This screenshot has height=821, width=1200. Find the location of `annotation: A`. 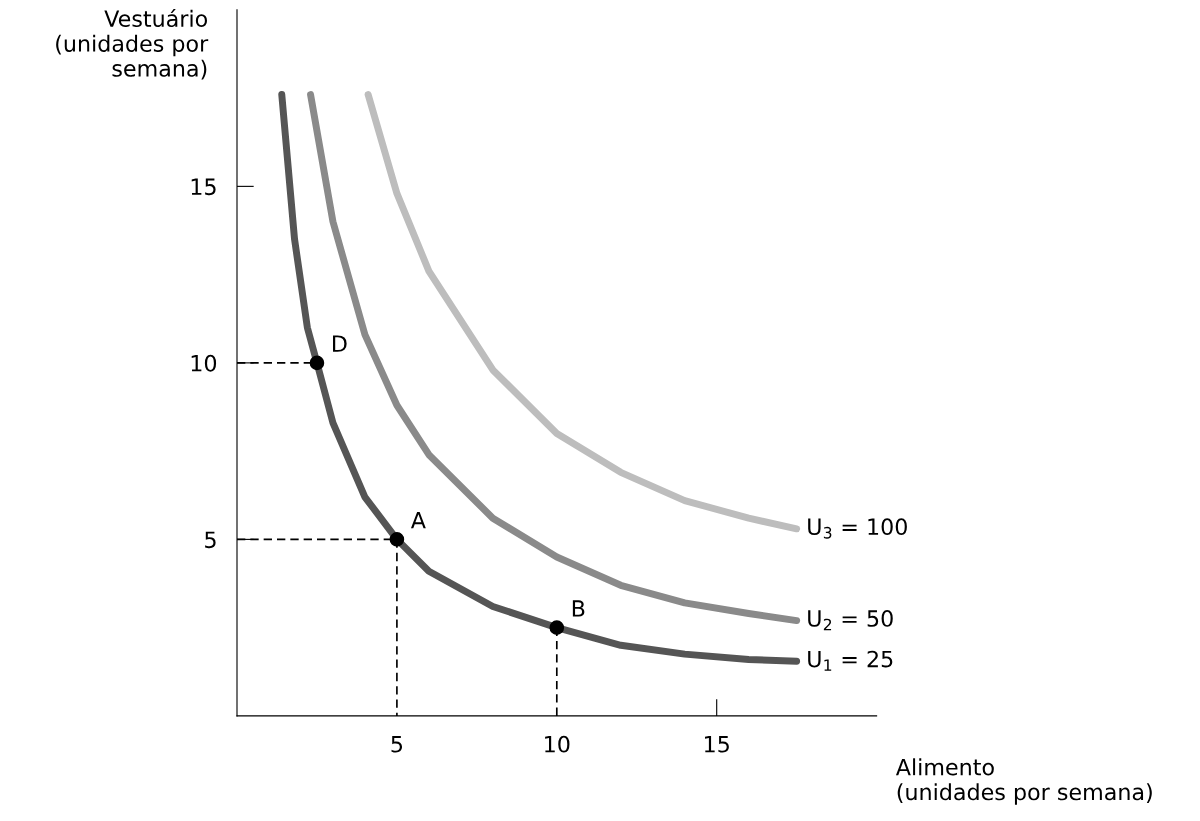

annotation: A is located at coordinates (418, 520).